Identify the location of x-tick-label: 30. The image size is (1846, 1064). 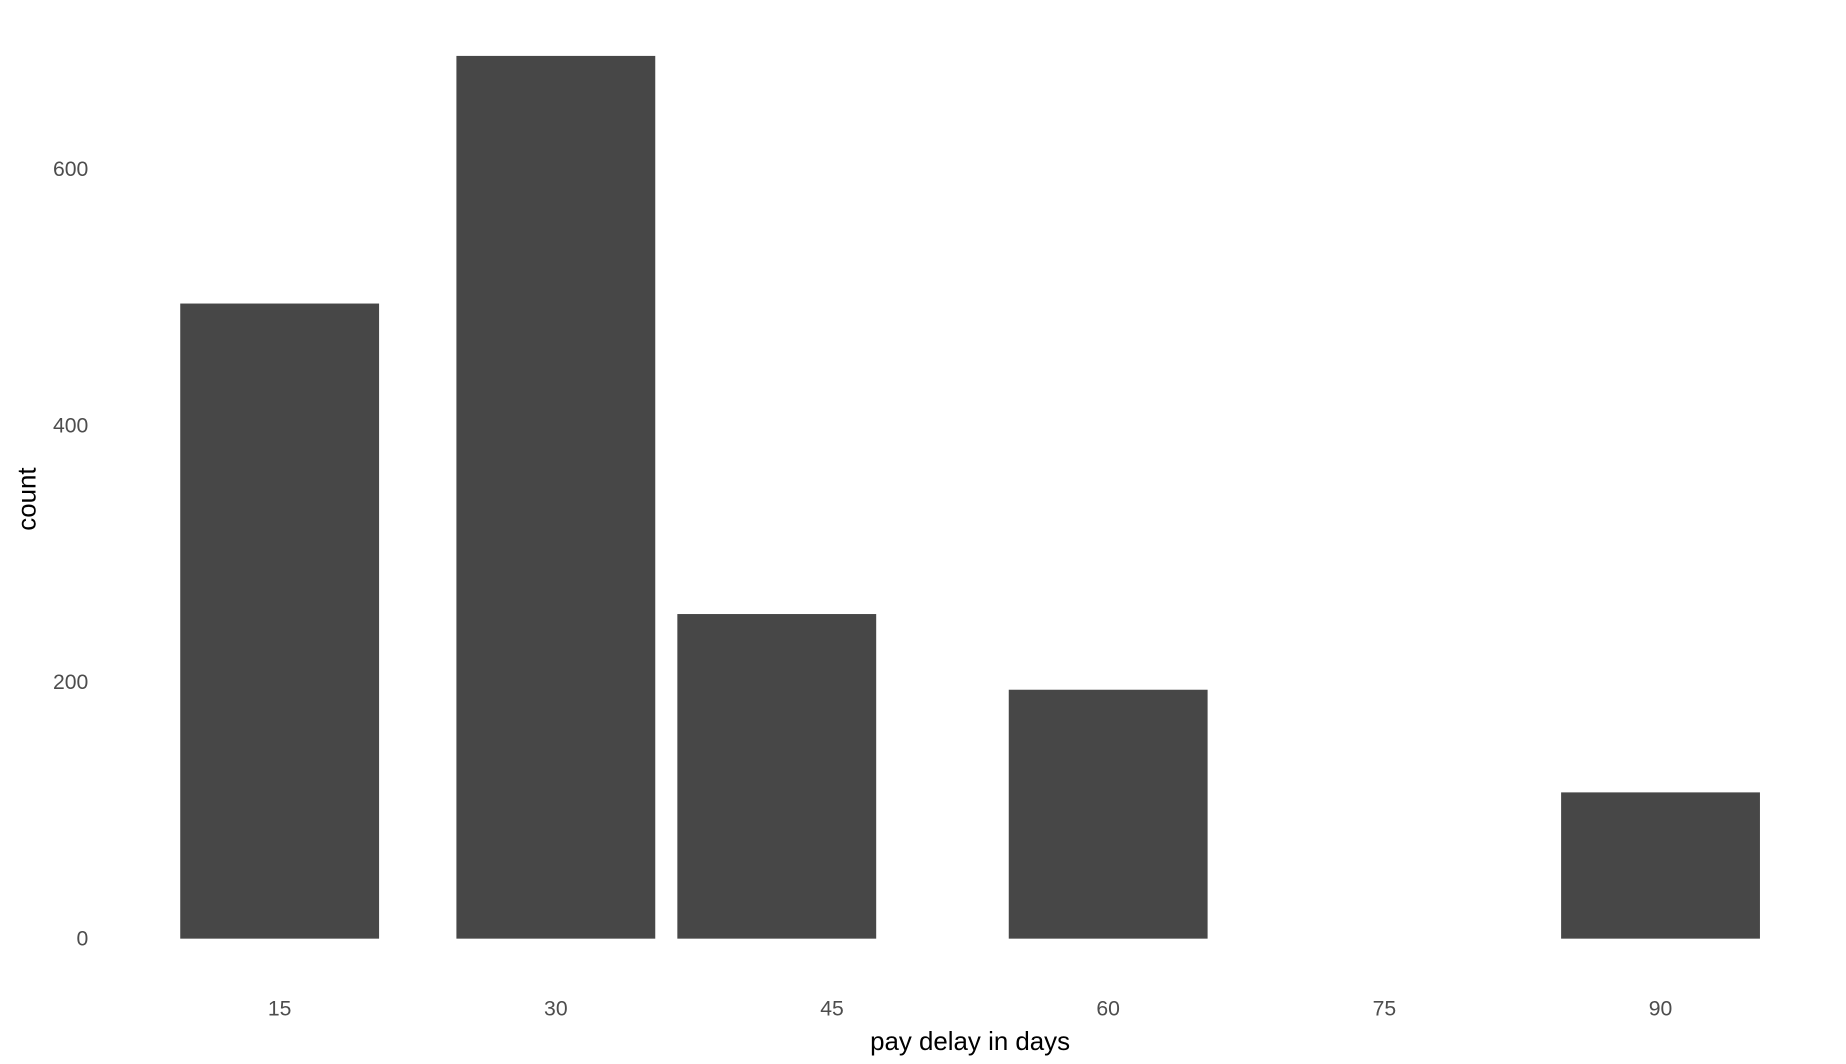
(556, 1009).